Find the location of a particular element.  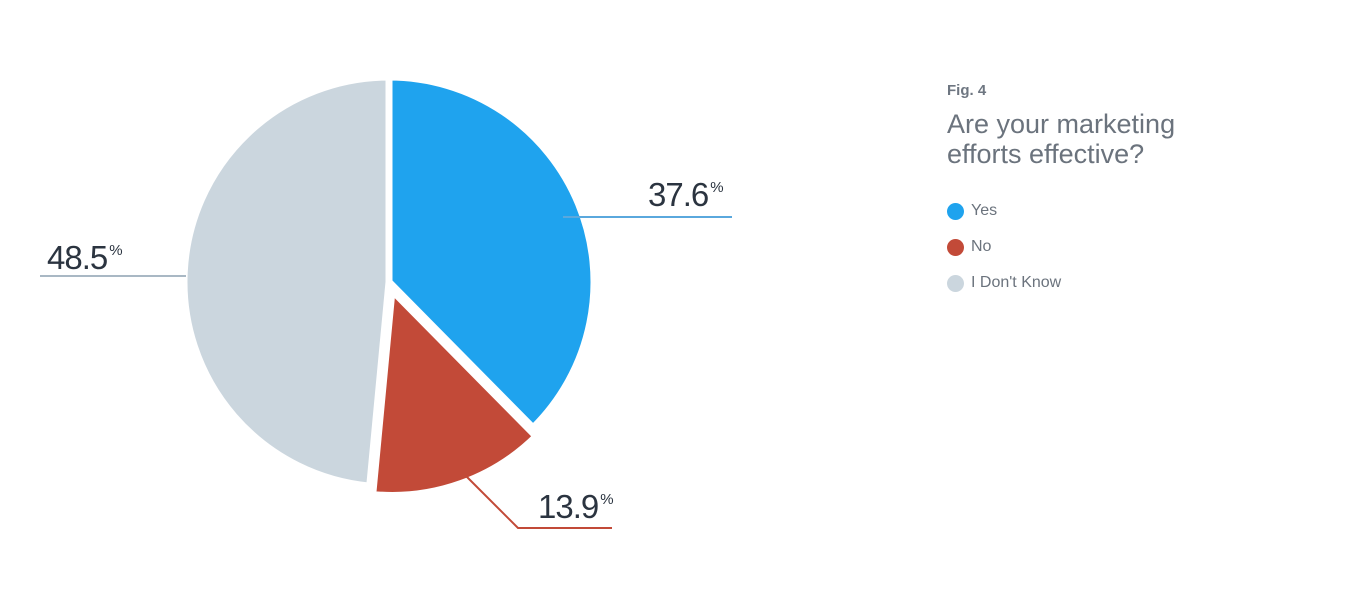

legend-item-yes: Yes is located at coordinates (1112, 211).